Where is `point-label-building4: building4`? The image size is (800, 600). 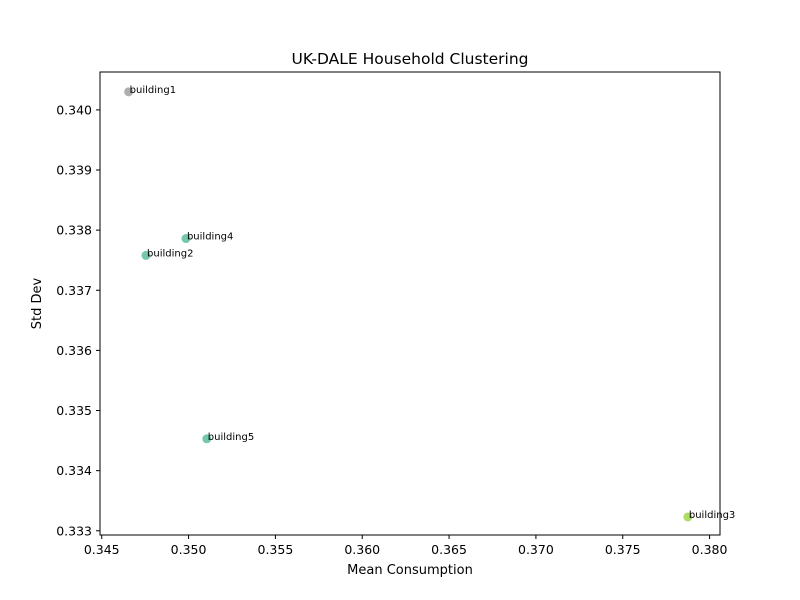
point-label-building4: building4 is located at coordinates (210, 237).